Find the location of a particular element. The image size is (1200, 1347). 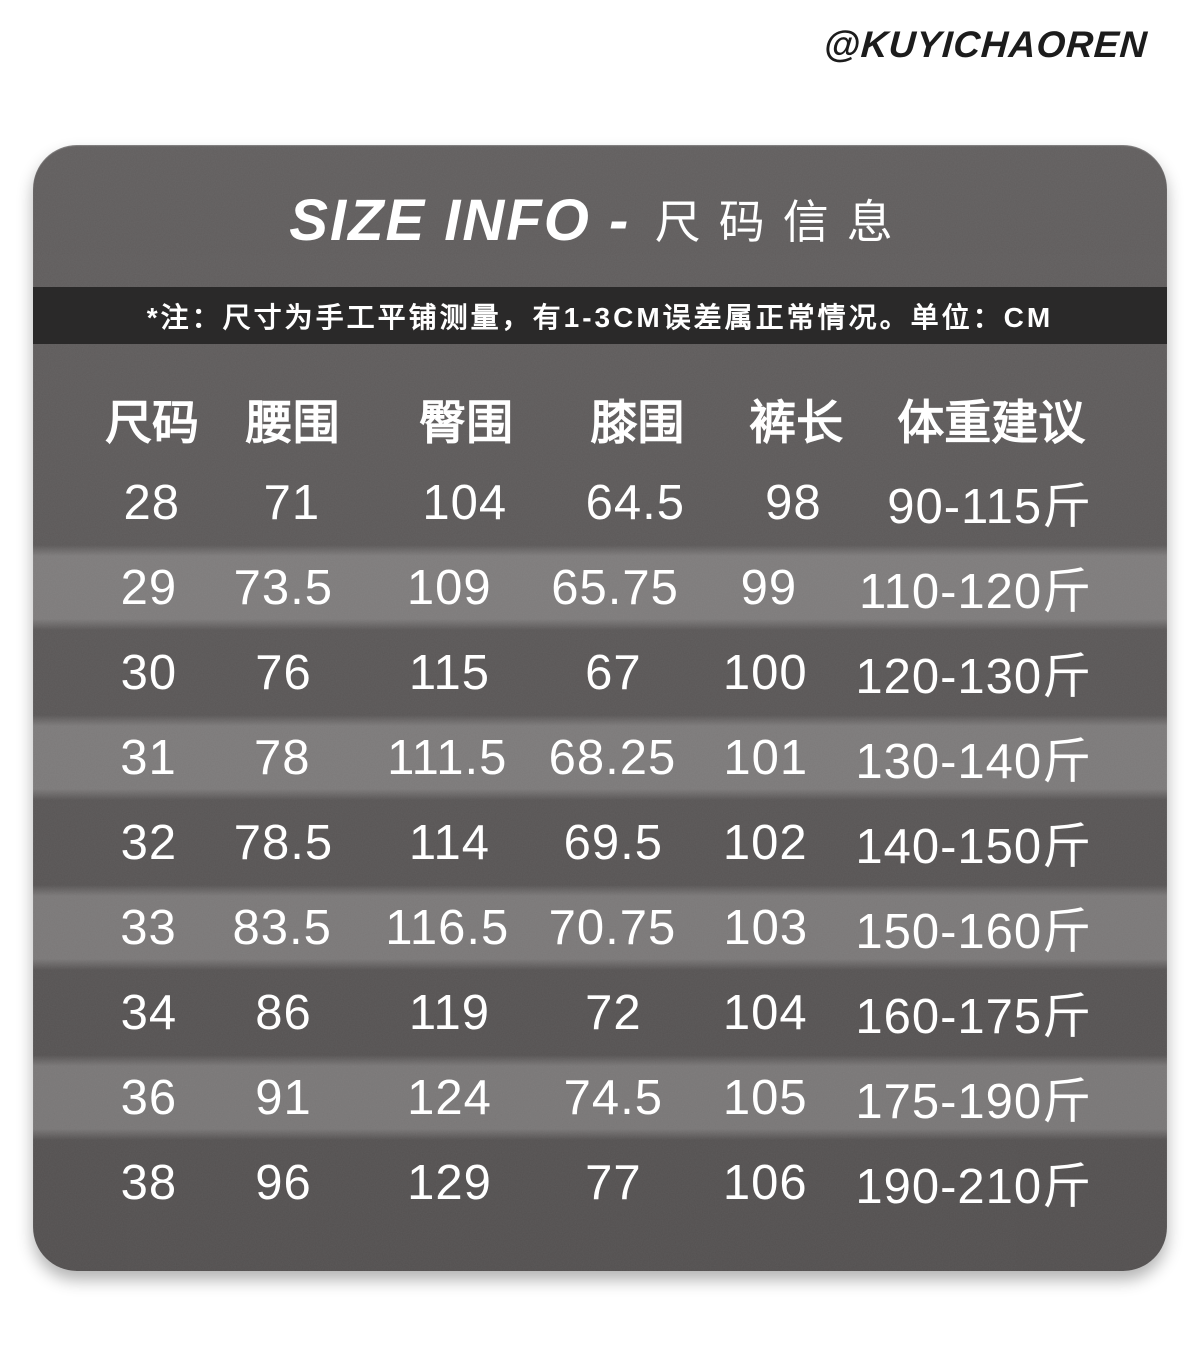

table-cell: 32 is located at coordinates (149, 842).